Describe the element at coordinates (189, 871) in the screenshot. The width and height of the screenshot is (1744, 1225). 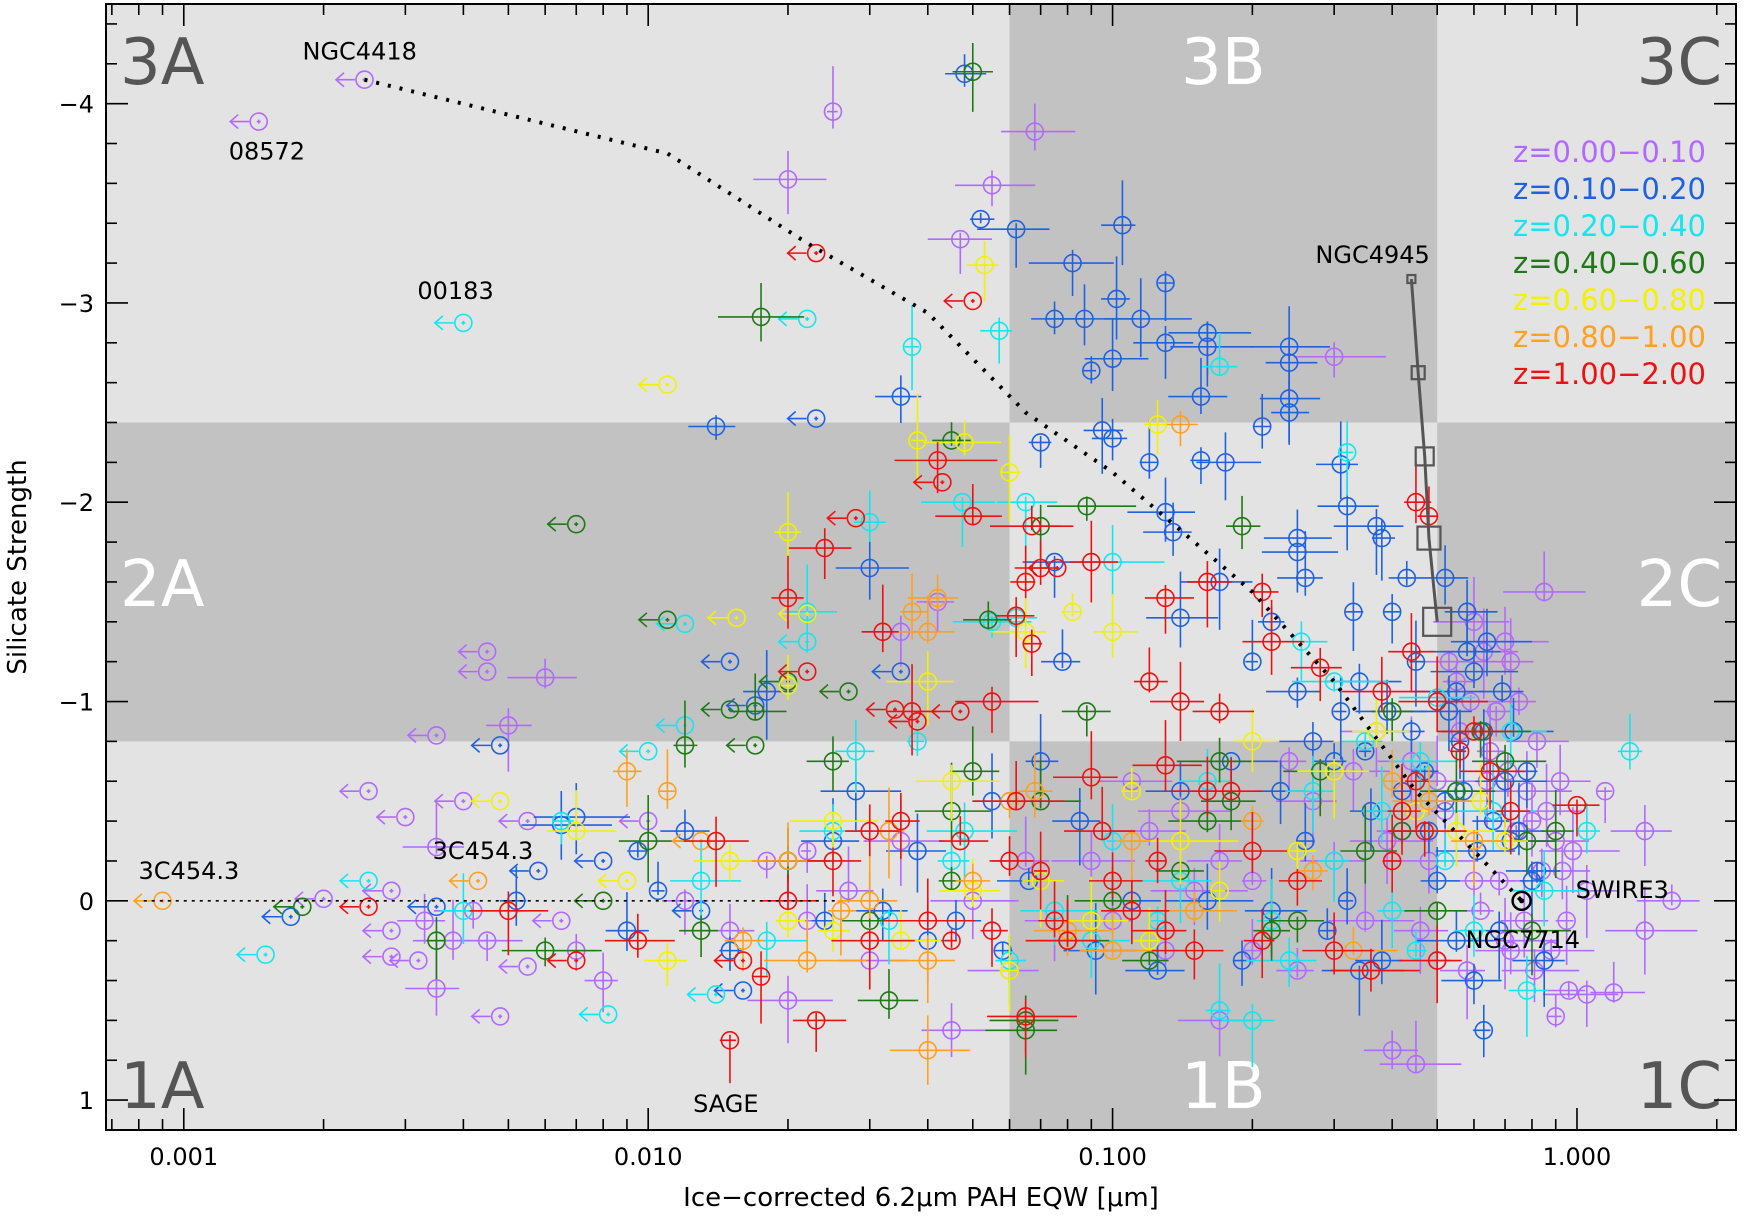
I see `annotation-3c4543: 3C454.3` at that location.